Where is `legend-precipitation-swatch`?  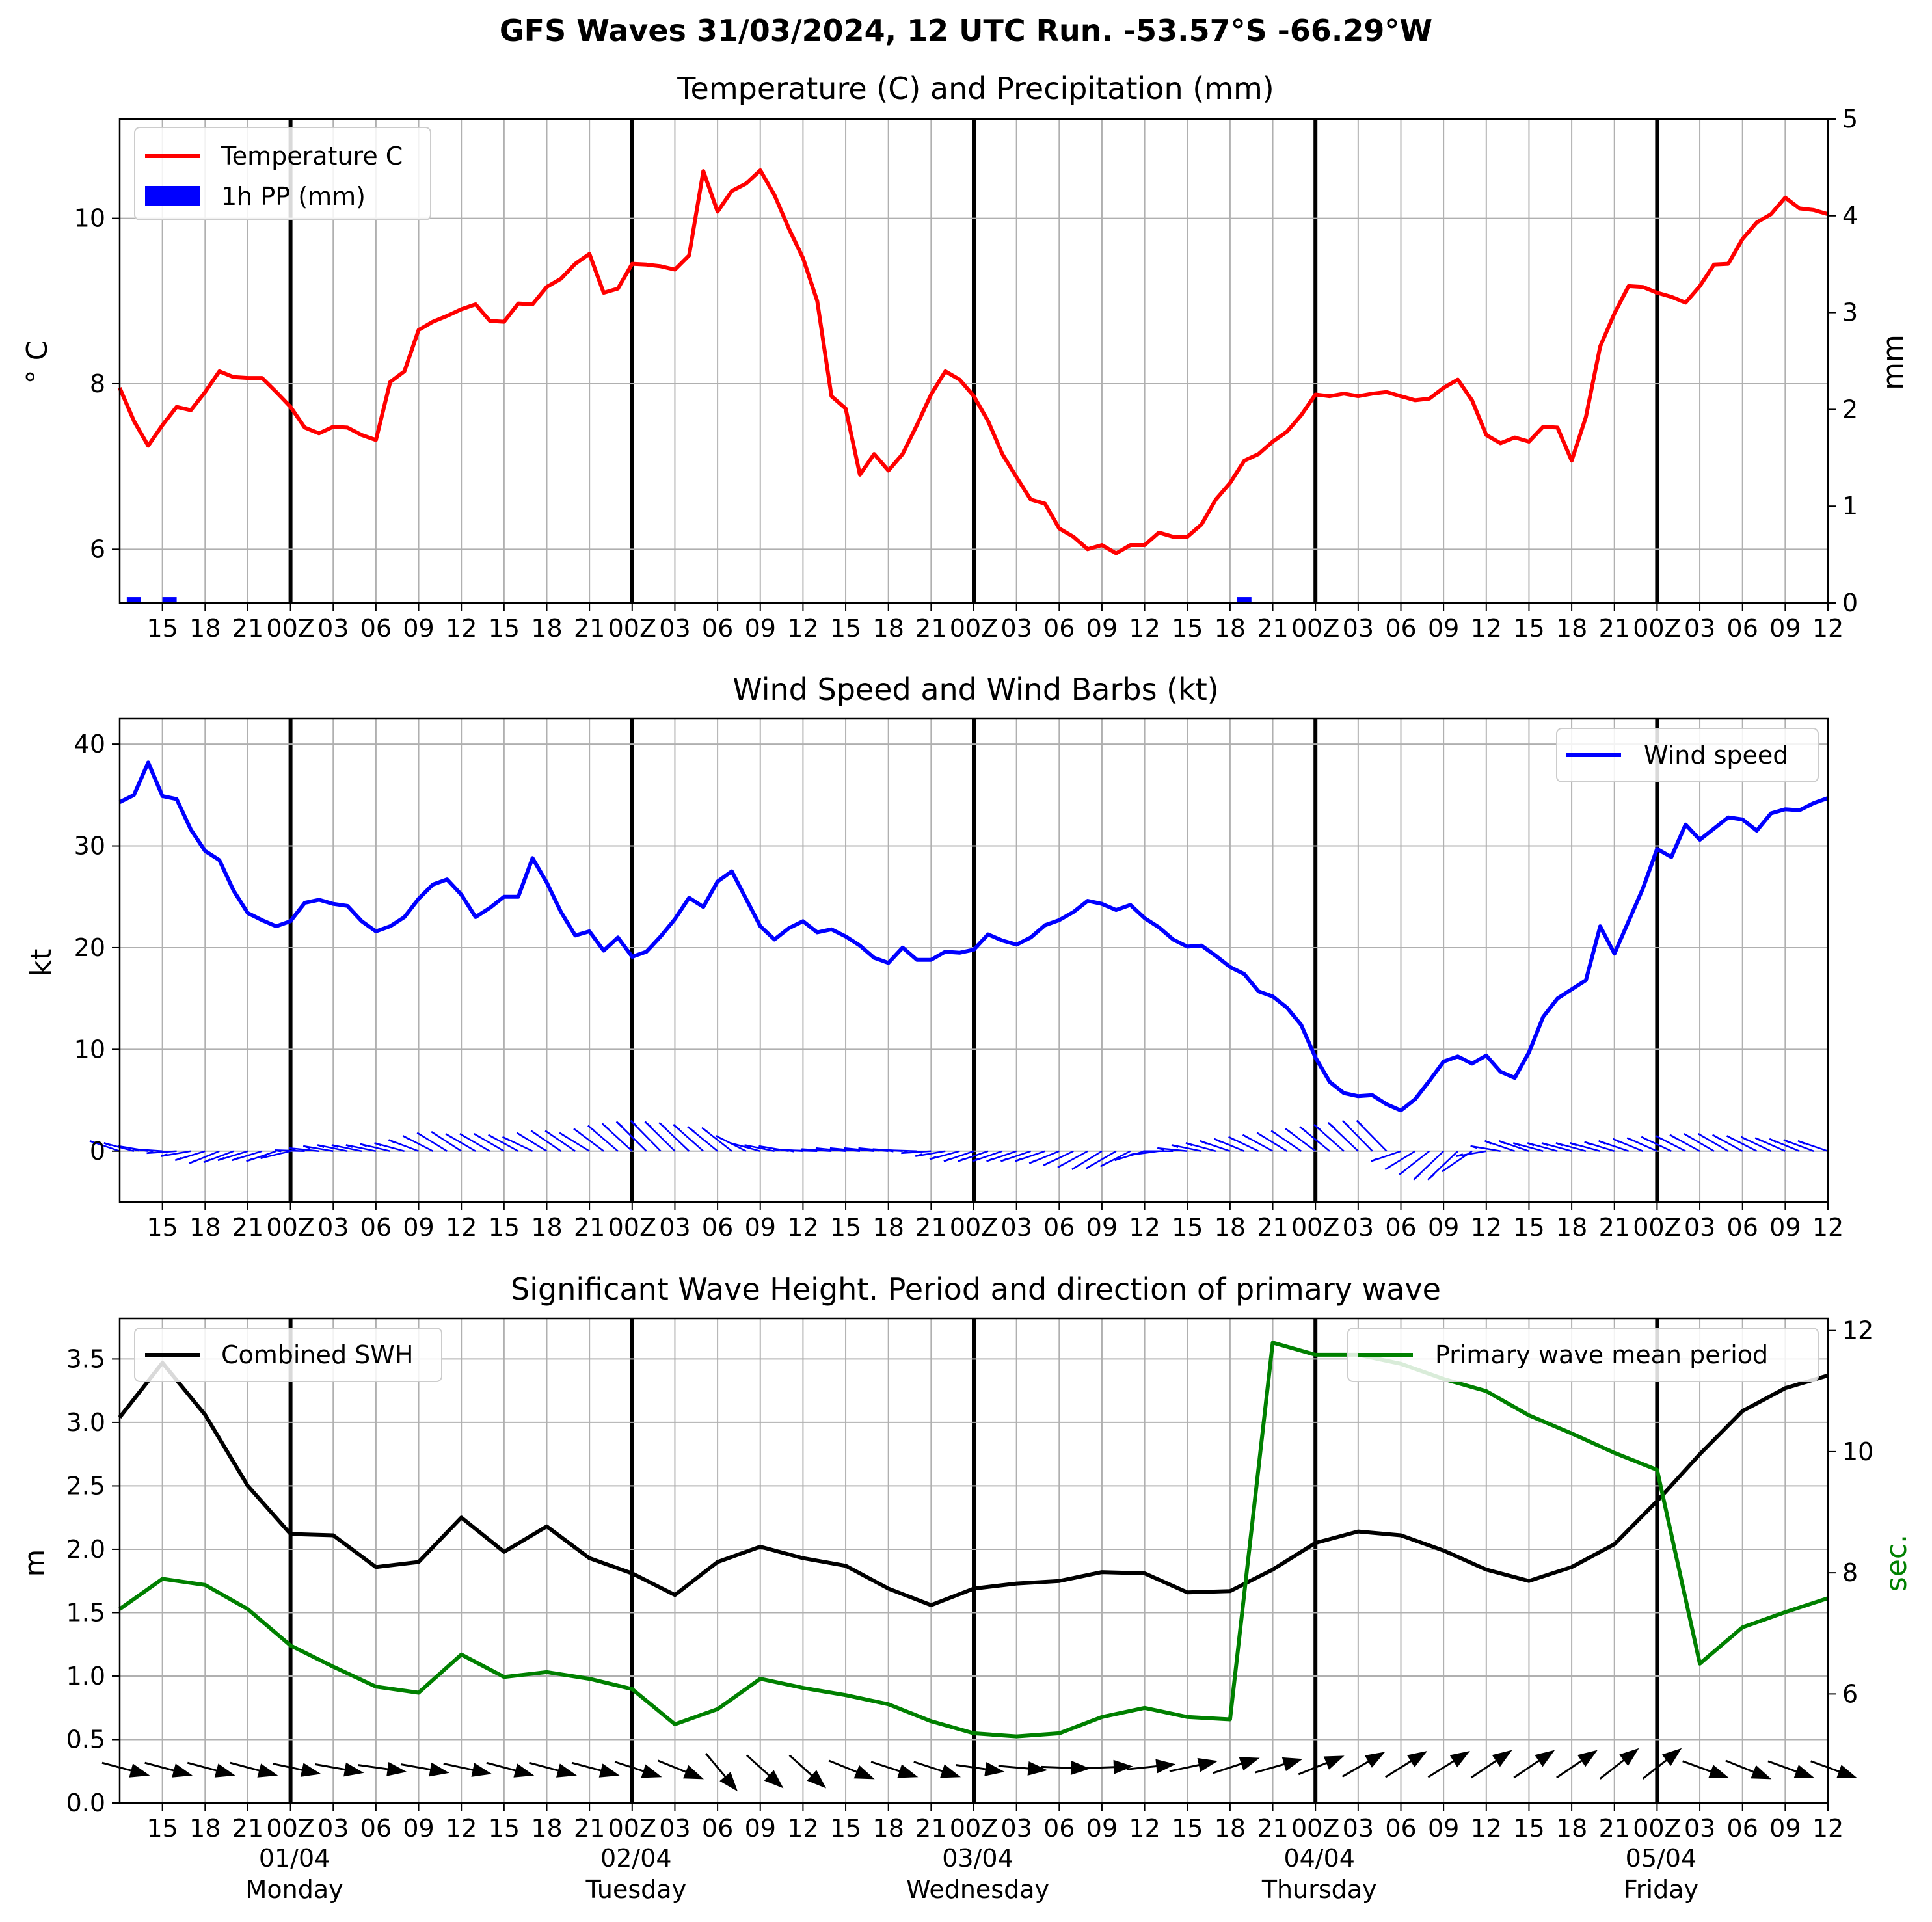 legend-precipitation-swatch is located at coordinates (172, 196).